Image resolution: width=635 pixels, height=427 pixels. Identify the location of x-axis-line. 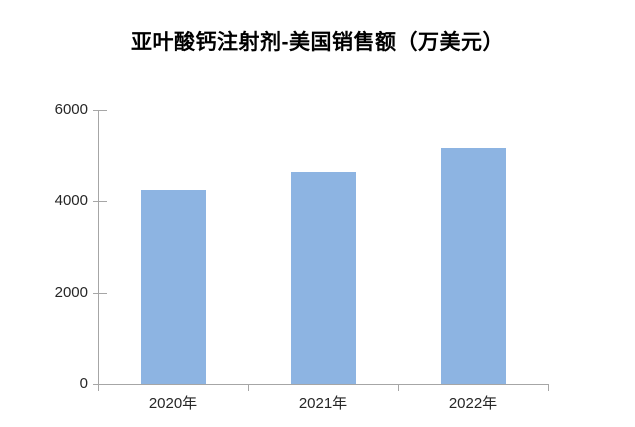
(323, 384).